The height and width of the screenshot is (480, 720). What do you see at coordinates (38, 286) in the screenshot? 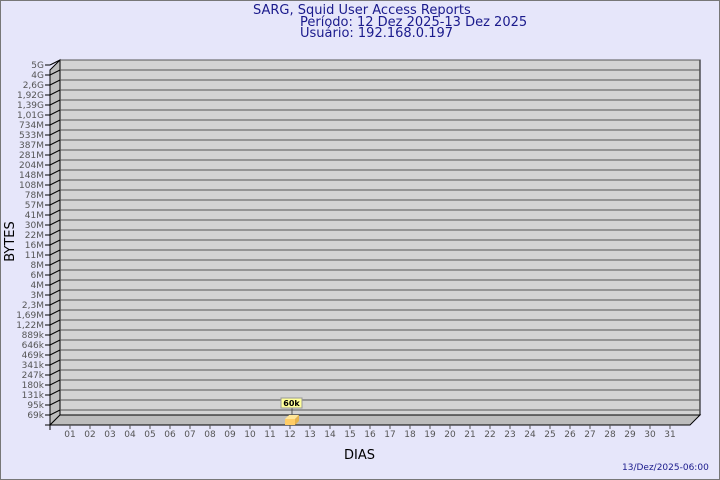
I see `y-tick-label: 4M` at bounding box center [38, 286].